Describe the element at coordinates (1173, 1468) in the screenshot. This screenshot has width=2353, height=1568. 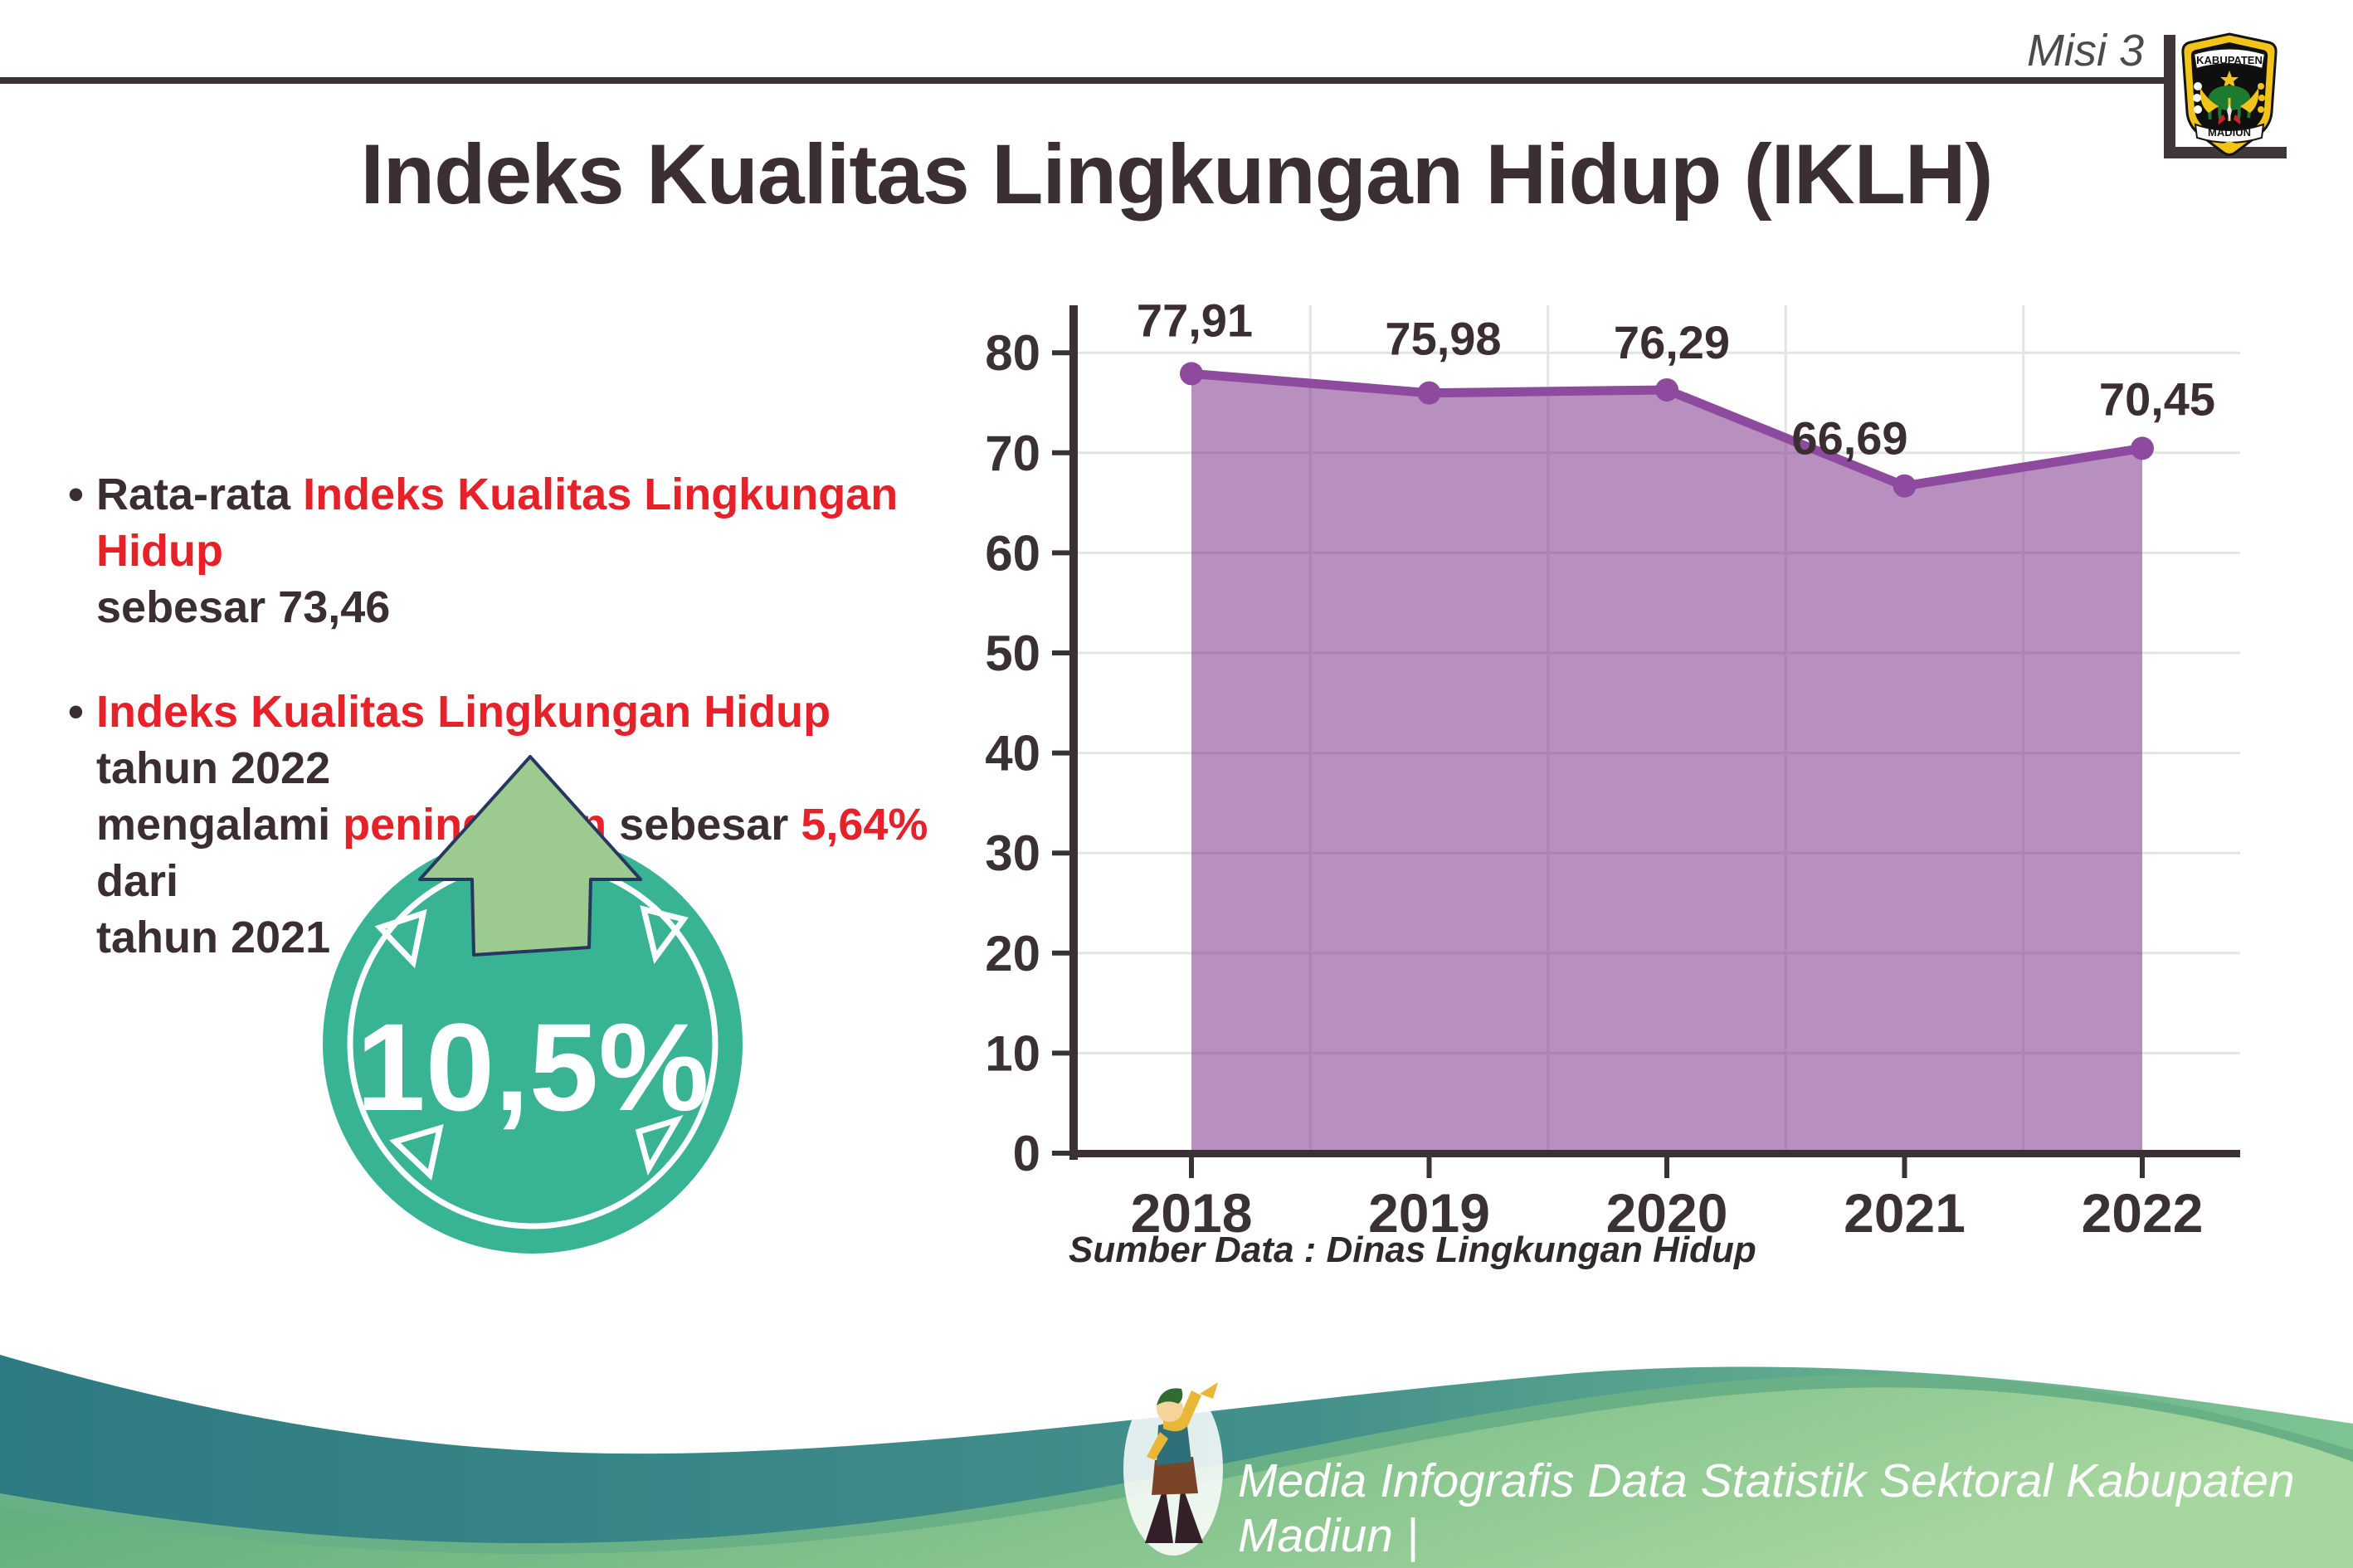
I see `mascot-icon` at that location.